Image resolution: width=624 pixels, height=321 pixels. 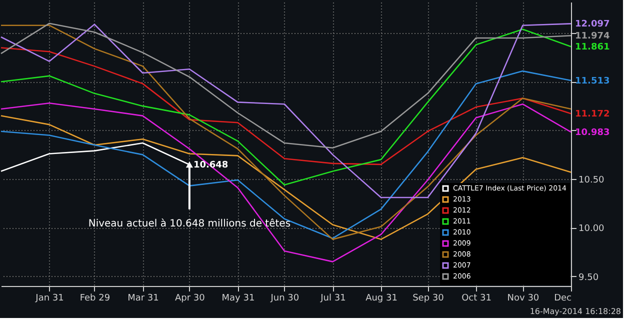 What do you see at coordinates (523, 299) in the screenshot?
I see `x-tick-label: Nov 30` at bounding box center [523, 299].